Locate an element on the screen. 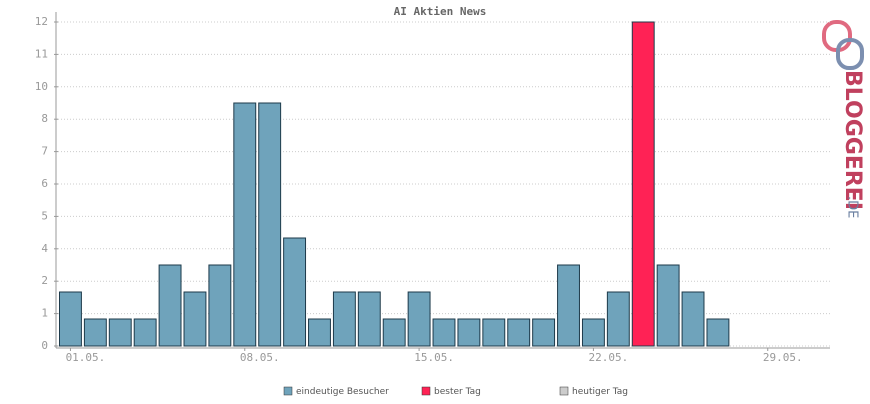 The height and width of the screenshot is (404, 870). y-tick-label: 6 is located at coordinates (44, 183).